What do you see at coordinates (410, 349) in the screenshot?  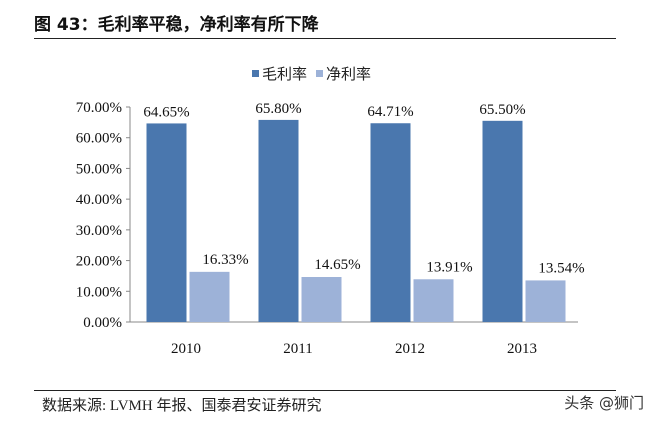 I see `x-tick-label: 2012` at bounding box center [410, 349].